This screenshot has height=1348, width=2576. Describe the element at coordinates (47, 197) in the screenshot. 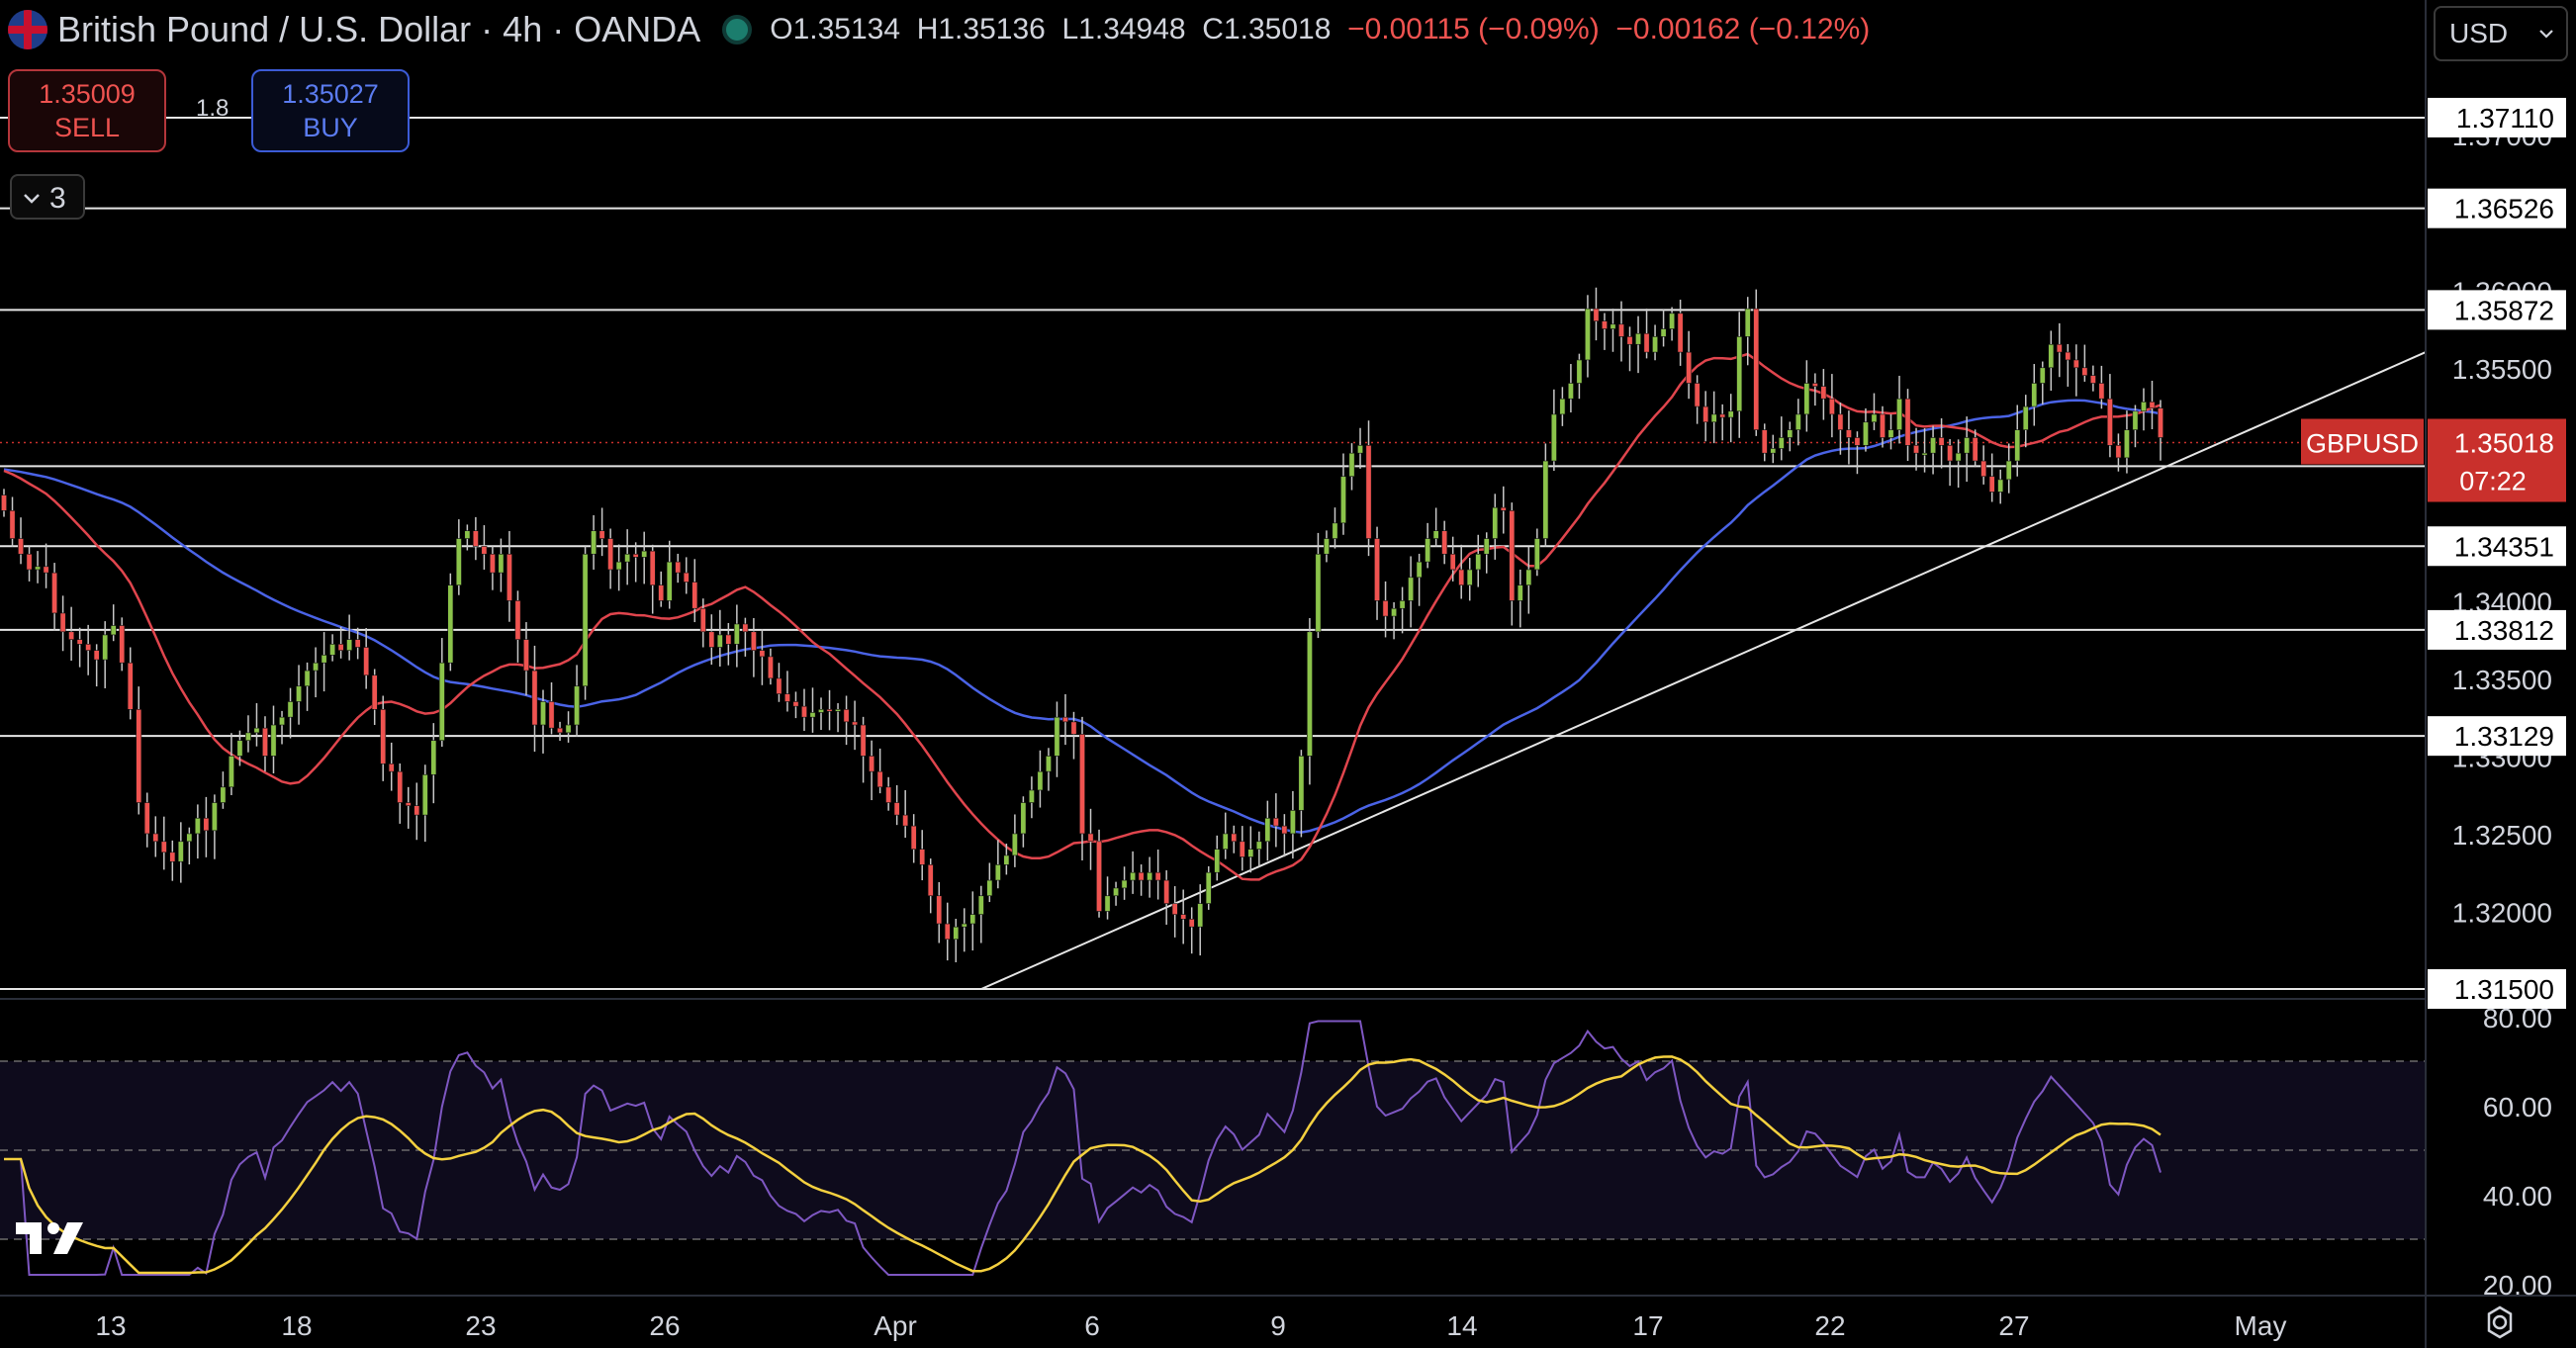

I see `indicators-toggle-button: 3` at that location.